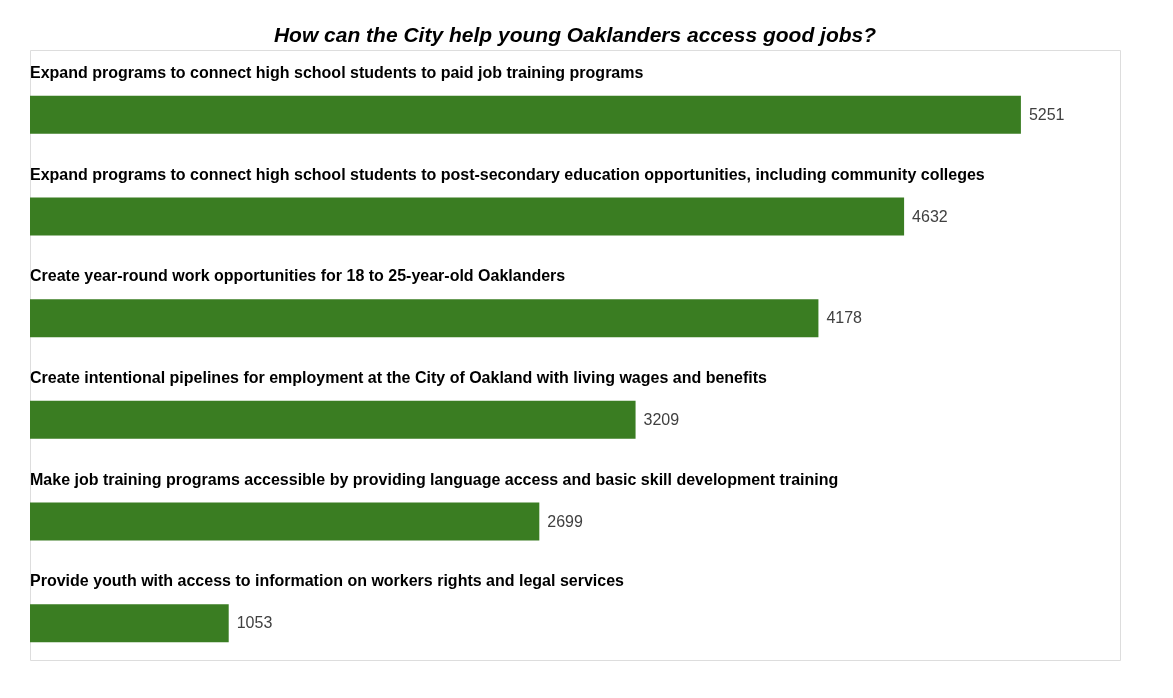  Describe the element at coordinates (1046, 114) in the screenshot. I see `data-label: 5251` at that location.